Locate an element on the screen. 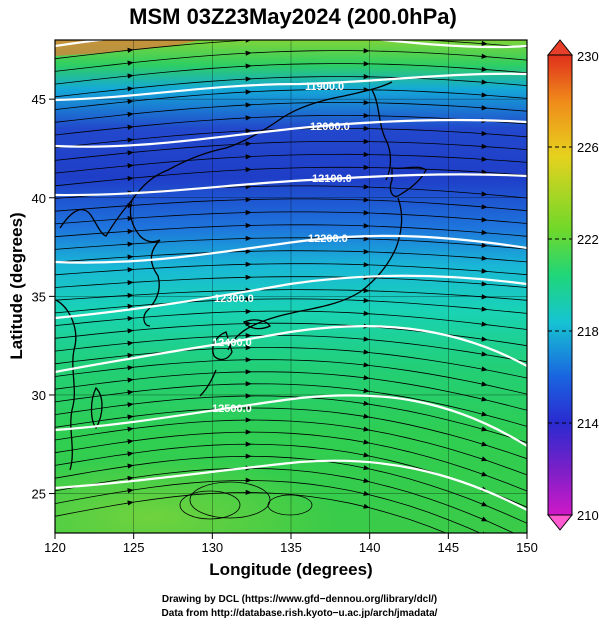 This screenshot has width=599, height=625. x-tick-140: 140 is located at coordinates (370, 547).